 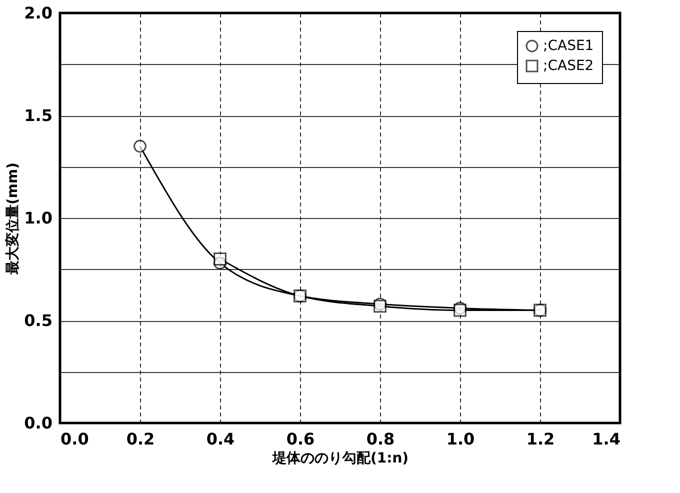 What do you see at coordinates (540, 439) in the screenshot?
I see `x-tick-label: 1.2` at bounding box center [540, 439].